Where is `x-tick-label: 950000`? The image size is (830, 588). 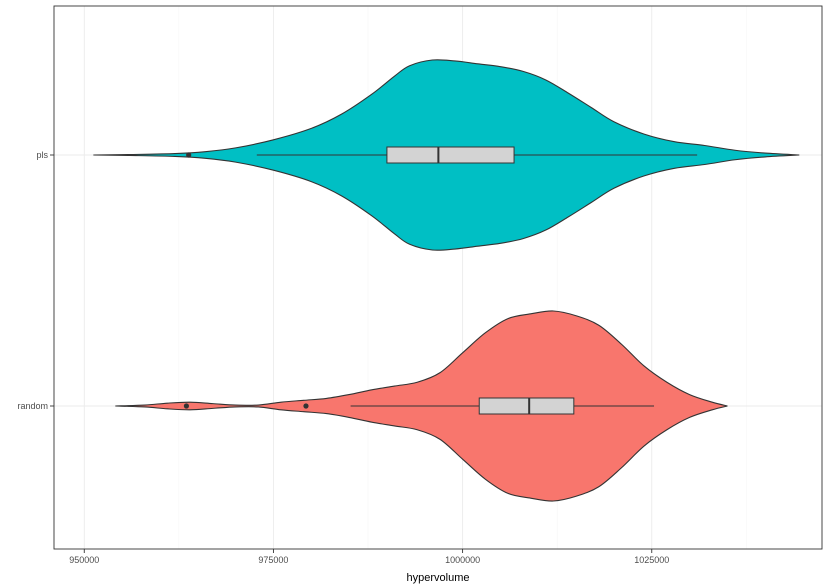 x-tick-label: 950000 is located at coordinates (84, 560).